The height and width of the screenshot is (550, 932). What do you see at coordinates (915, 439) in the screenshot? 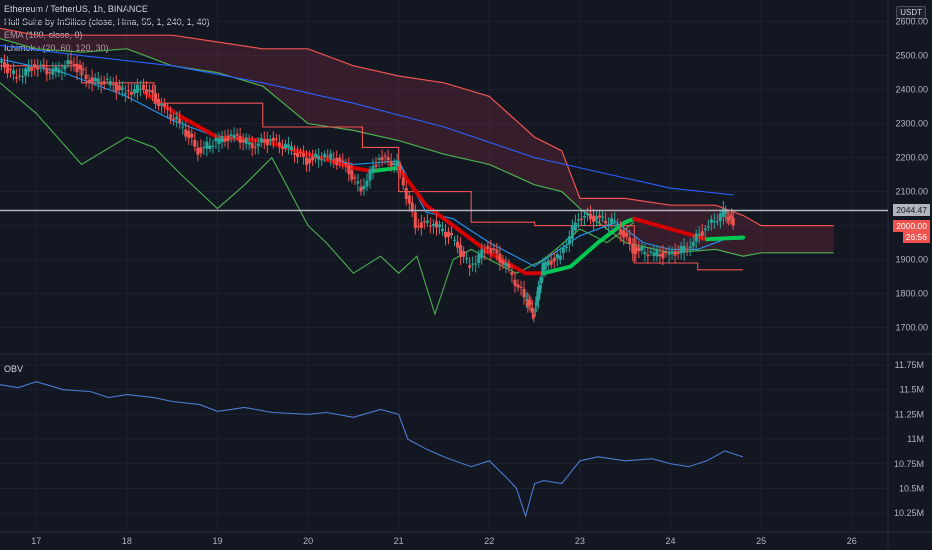
I see `obv-tick-label: 11M` at bounding box center [915, 439].